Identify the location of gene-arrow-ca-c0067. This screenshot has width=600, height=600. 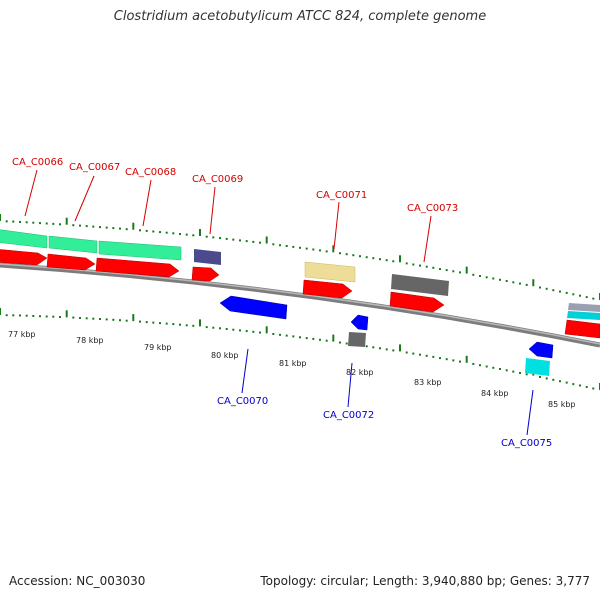
(71, 262).